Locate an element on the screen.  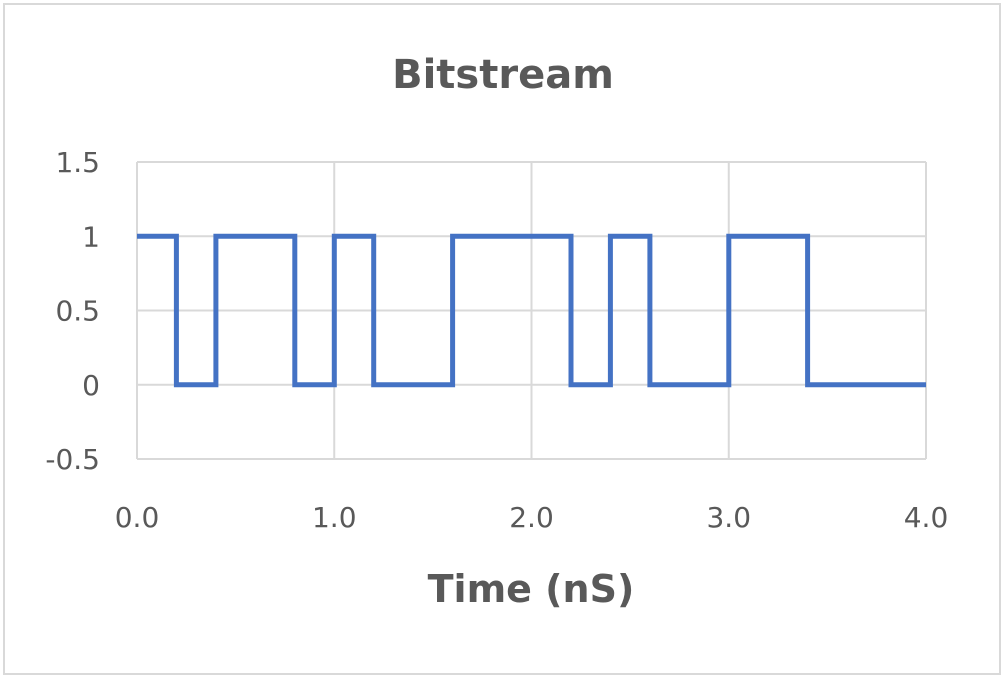
x-tick-label: 4.0 is located at coordinates (926, 517).